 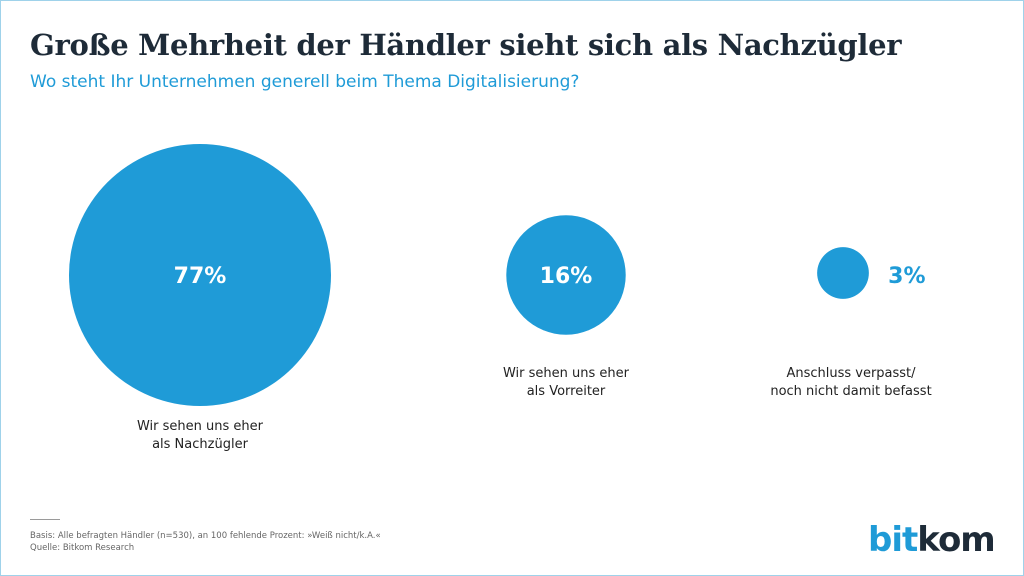 I want to click on bubble-vorreiter, so click(x=566, y=275).